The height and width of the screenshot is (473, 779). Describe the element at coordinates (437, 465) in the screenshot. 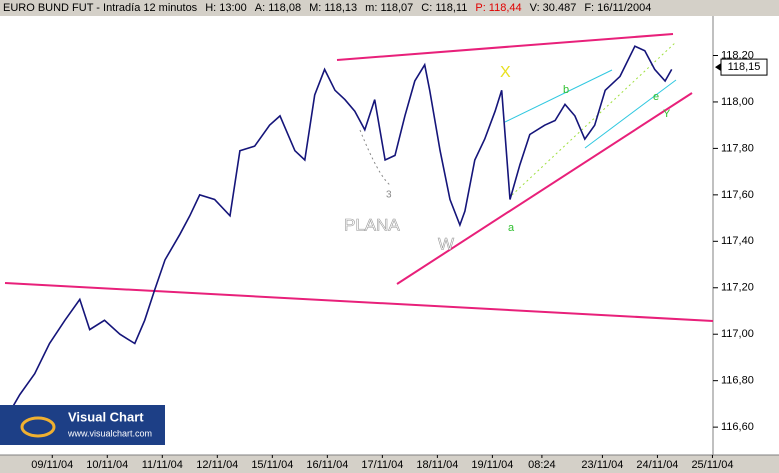

I see `x-tick-label: 18/11/04` at that location.